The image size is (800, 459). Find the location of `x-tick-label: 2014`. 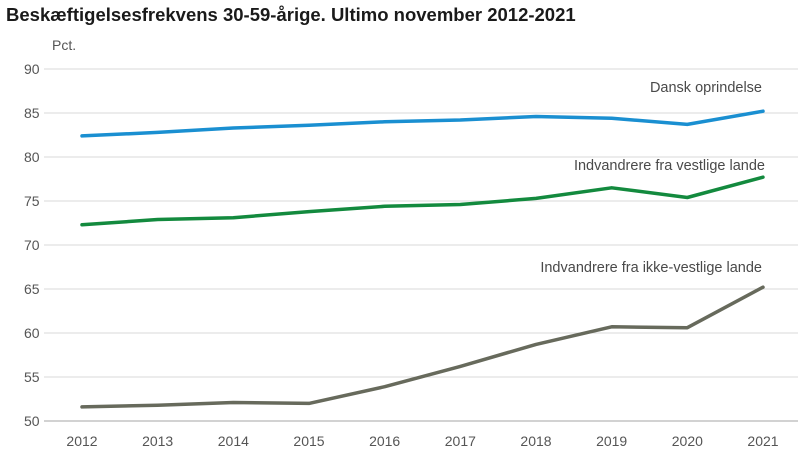

x-tick-label: 2014 is located at coordinates (233, 441).